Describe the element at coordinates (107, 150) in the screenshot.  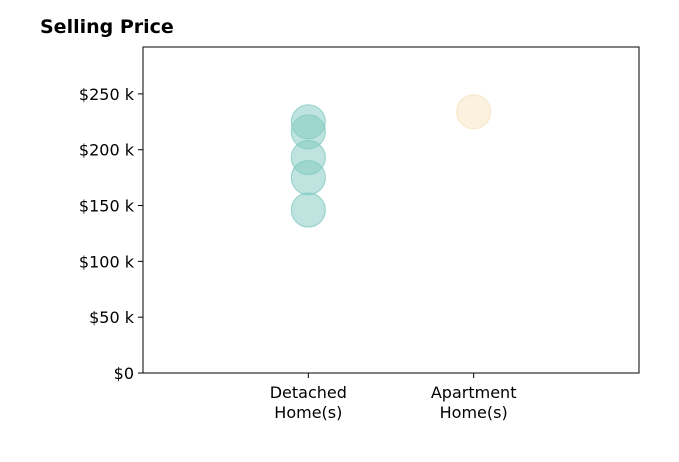
I see `y-tick-label: $200 k` at that location.